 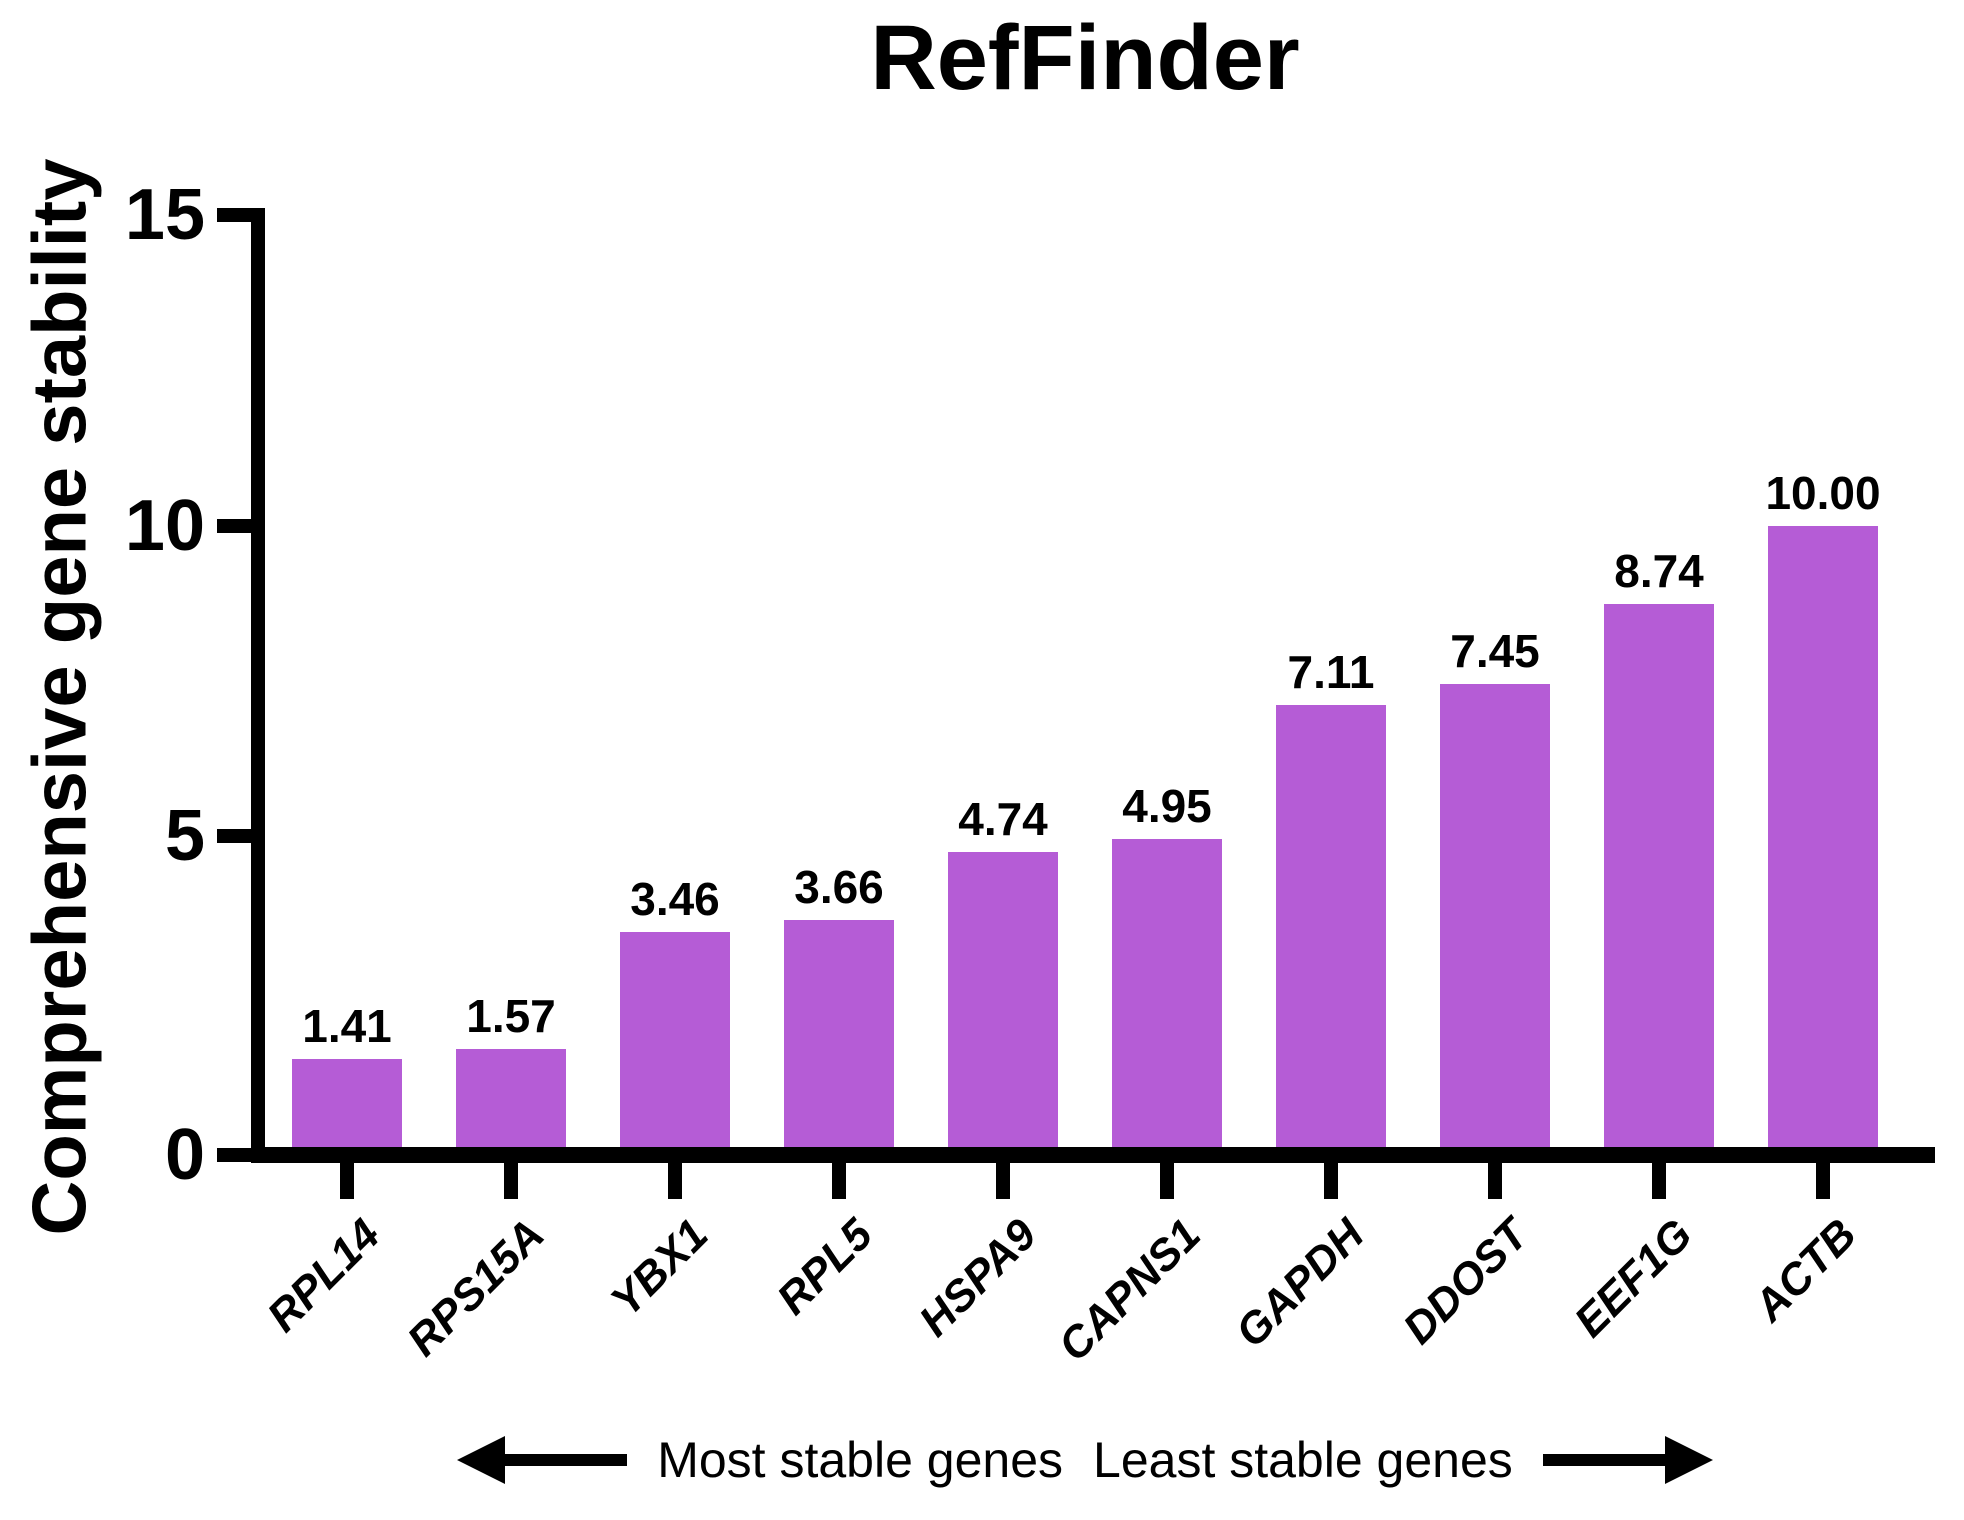 What do you see at coordinates (164, 215) in the screenshot?
I see `y-tick-label: 15` at bounding box center [164, 215].